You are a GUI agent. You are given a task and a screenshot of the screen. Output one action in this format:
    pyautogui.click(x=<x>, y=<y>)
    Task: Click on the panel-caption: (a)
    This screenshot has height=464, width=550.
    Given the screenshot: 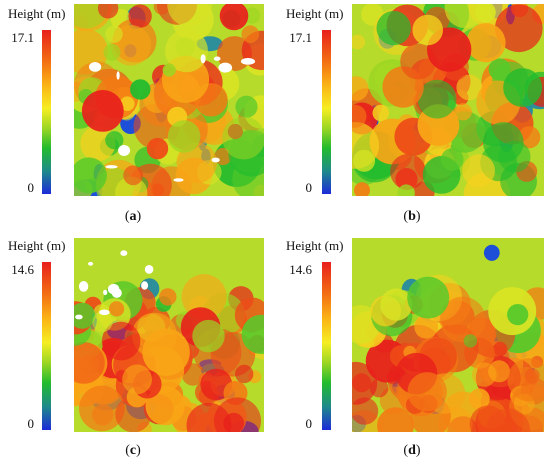 What is the action you would take?
    pyautogui.click(x=133, y=216)
    